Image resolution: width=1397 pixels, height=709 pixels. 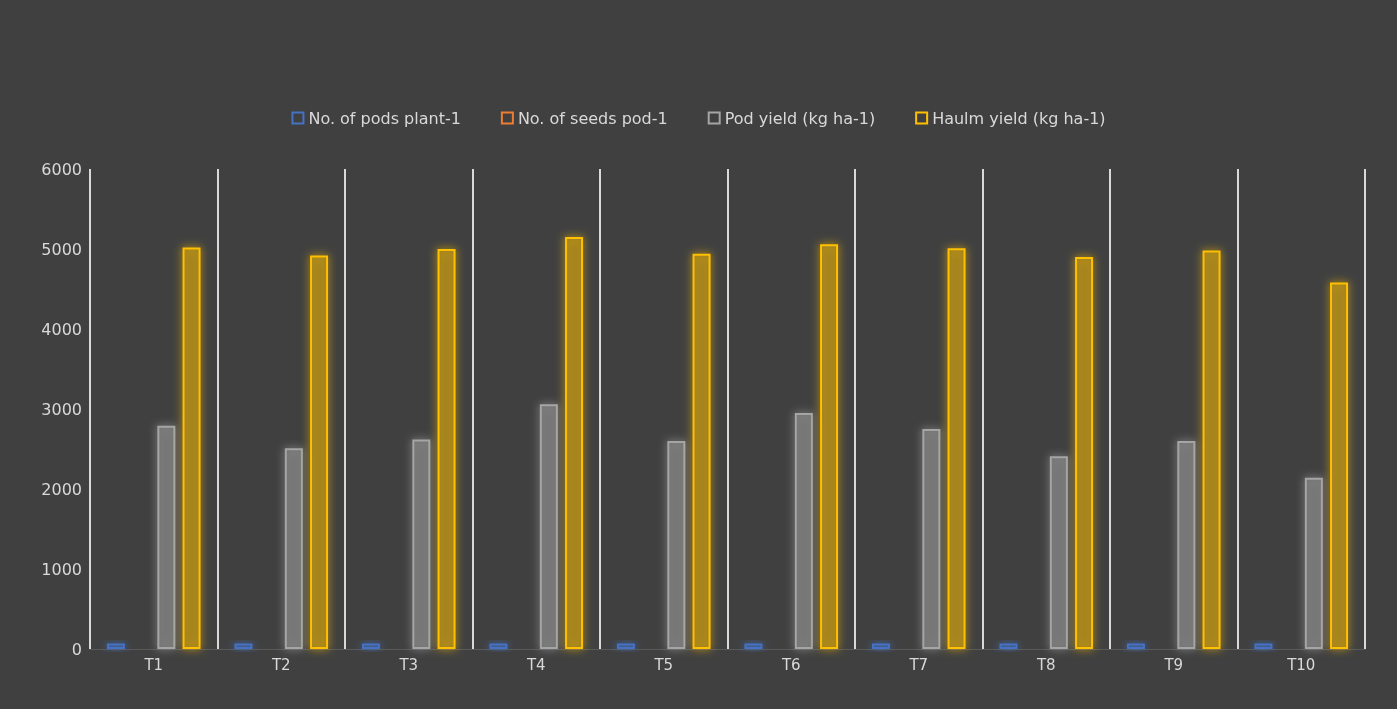 What do you see at coordinates (1045, 664) in the screenshot?
I see `x-tick-label: T8` at bounding box center [1045, 664].